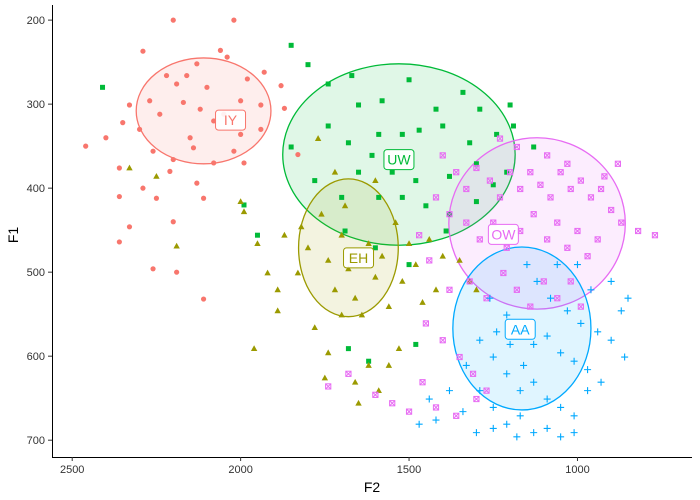  I want to click on x-tick-label: 1000, so click(577, 470).